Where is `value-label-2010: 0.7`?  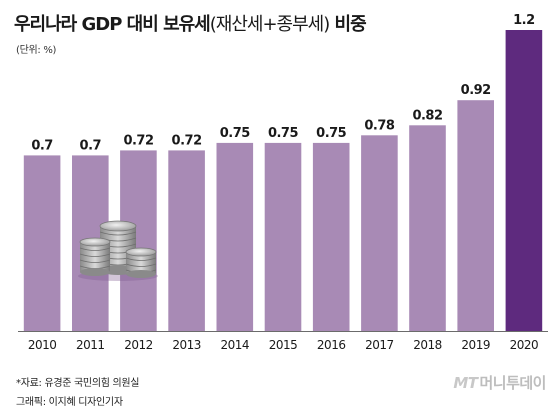 value-label-2010: 0.7 is located at coordinates (42, 145).